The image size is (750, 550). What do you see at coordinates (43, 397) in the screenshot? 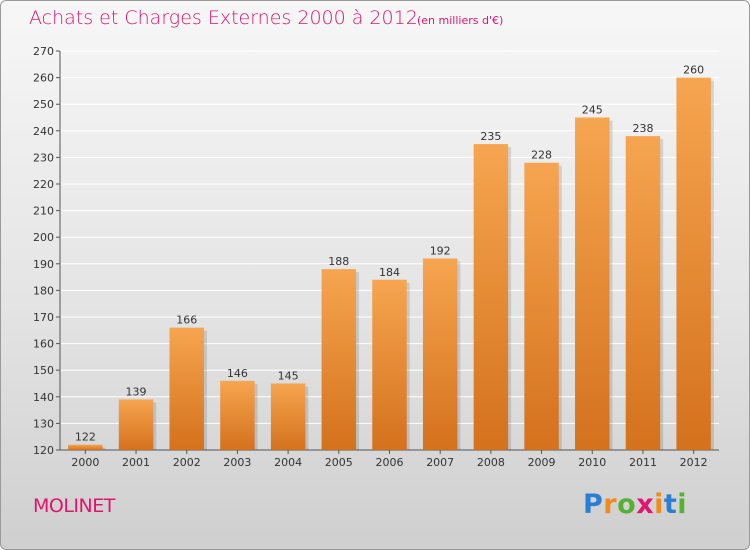
I see `y-tick-label: 140` at bounding box center [43, 397].